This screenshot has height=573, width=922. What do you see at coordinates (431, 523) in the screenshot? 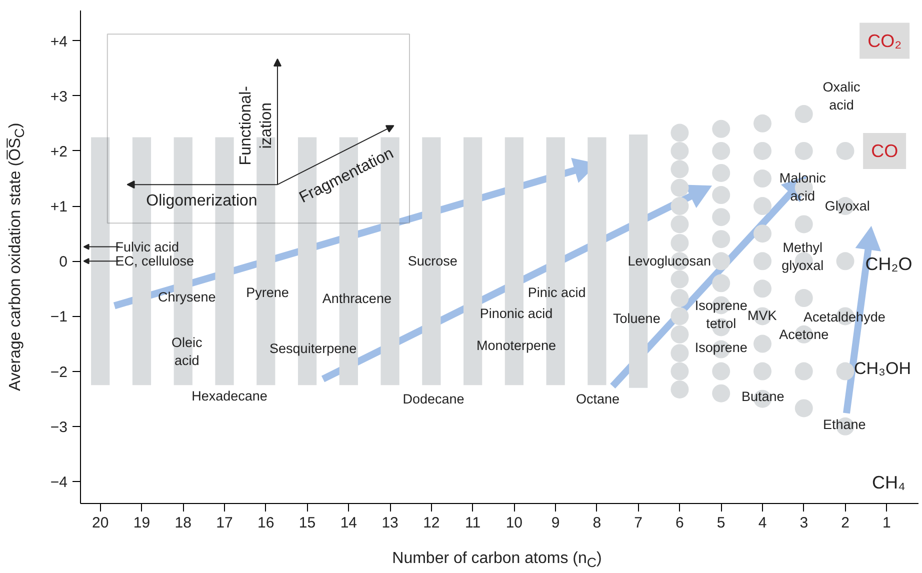
I see `x-tick-label: 12` at bounding box center [431, 523].